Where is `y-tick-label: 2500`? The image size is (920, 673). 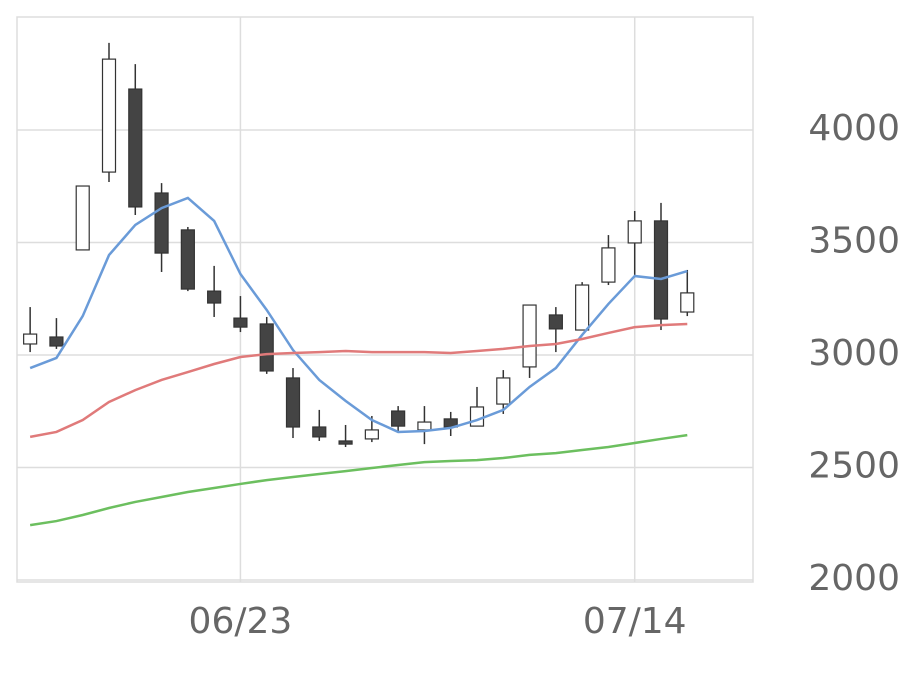
y-tick-label: 2500 is located at coordinates (854, 466).